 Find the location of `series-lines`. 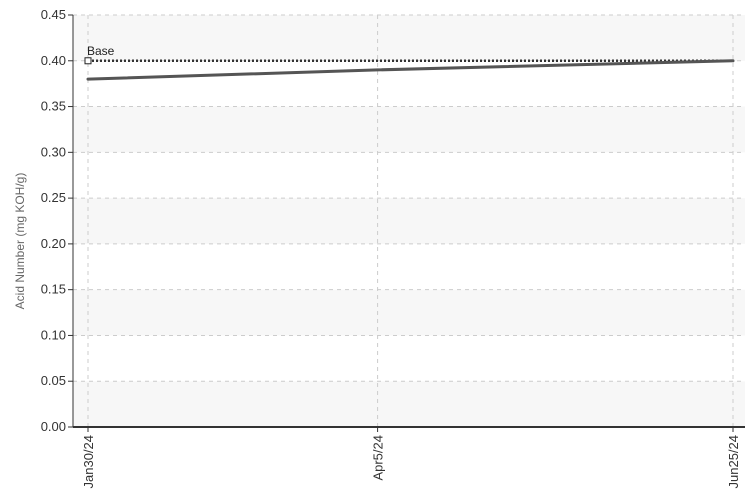

series-lines is located at coordinates (410, 70).